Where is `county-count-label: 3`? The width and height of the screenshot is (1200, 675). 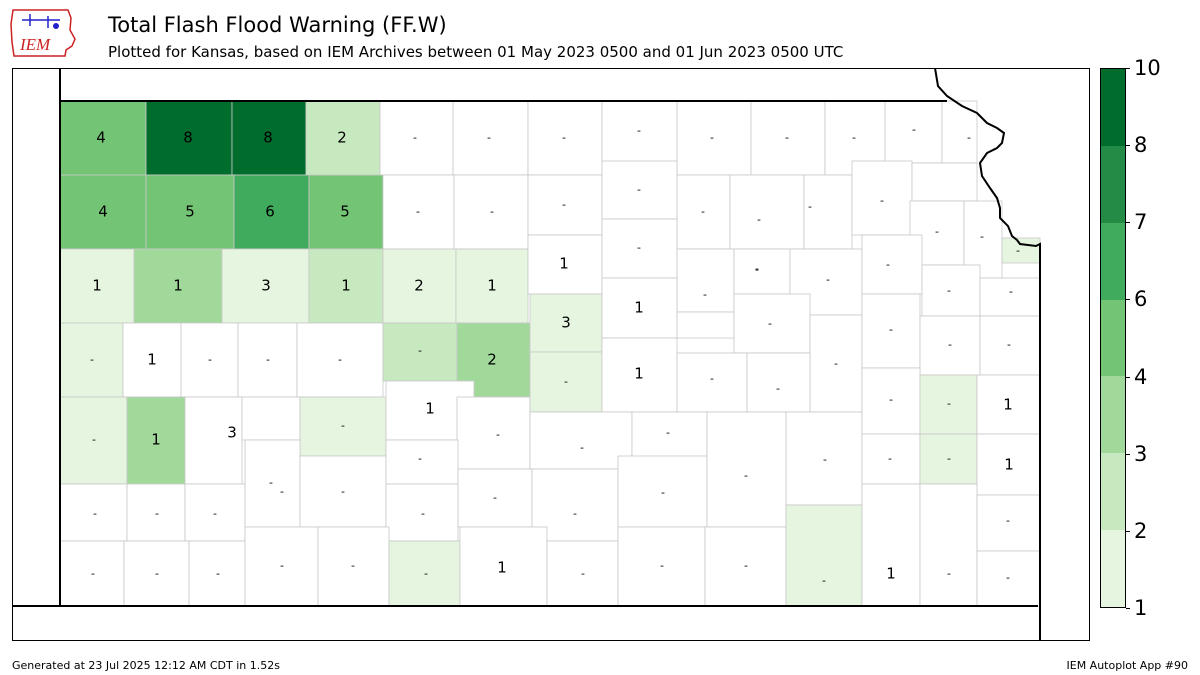 county-count-label: 3 is located at coordinates (566, 323).